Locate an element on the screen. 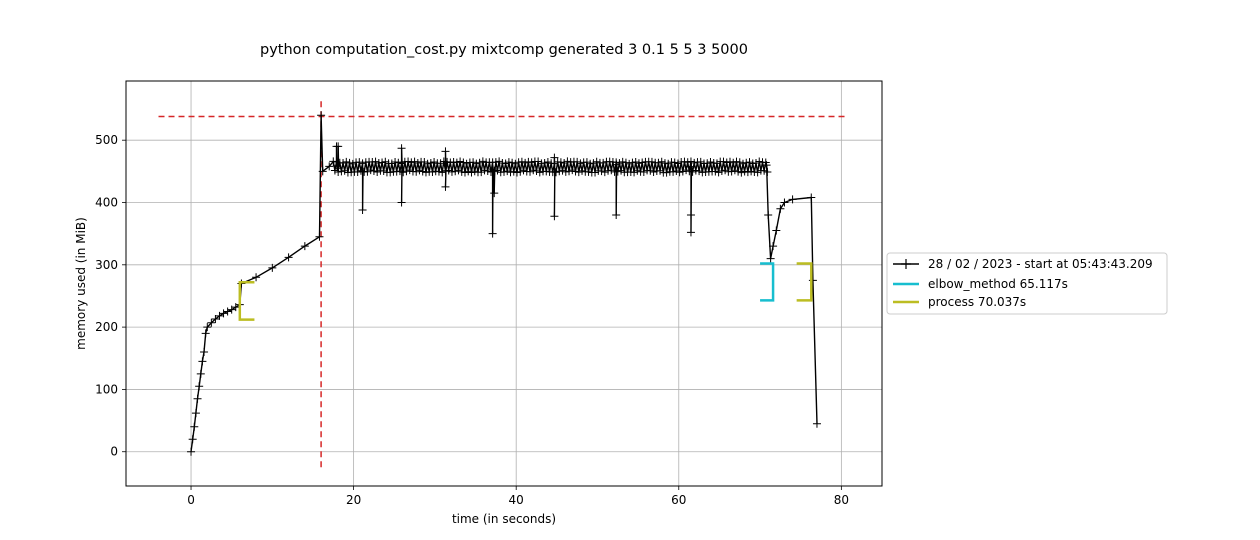 This screenshot has height=540, width=1260. y-tick-label: 400 is located at coordinates (106, 203).